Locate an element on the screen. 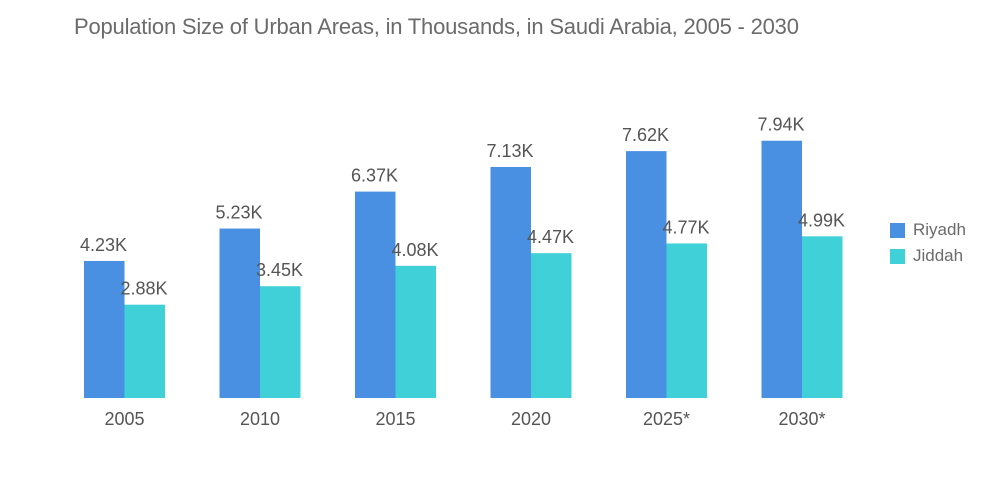 The width and height of the screenshot is (1000, 504). data-label-jiddah-2005: 2.88K is located at coordinates (144, 289).